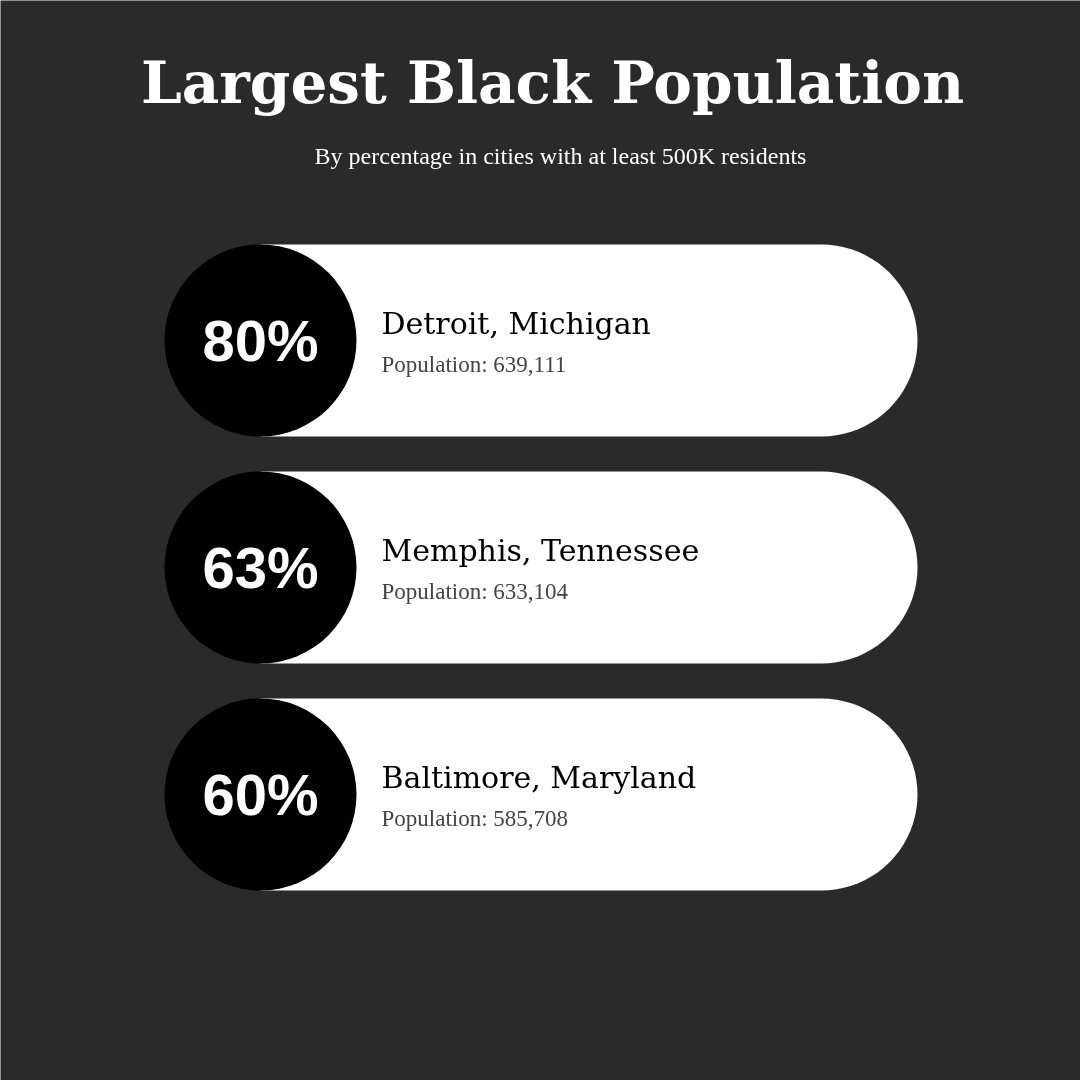 The height and width of the screenshot is (1080, 1080). What do you see at coordinates (475, 591) in the screenshot?
I see `text: Population: 633,104` at bounding box center [475, 591].